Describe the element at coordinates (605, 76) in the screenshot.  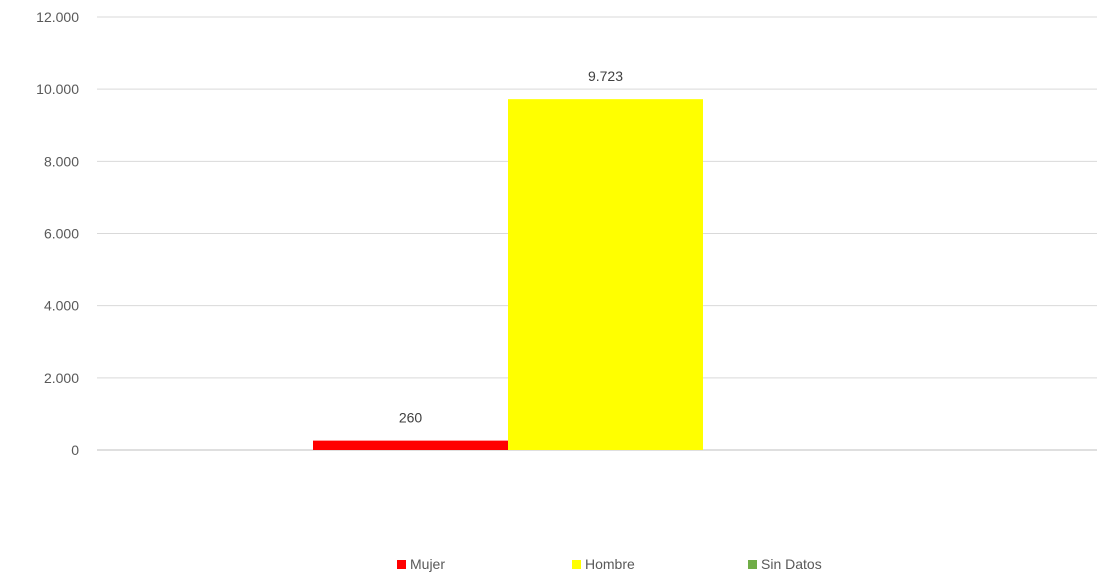
I see `data-label-hombre: 9.723` at that location.